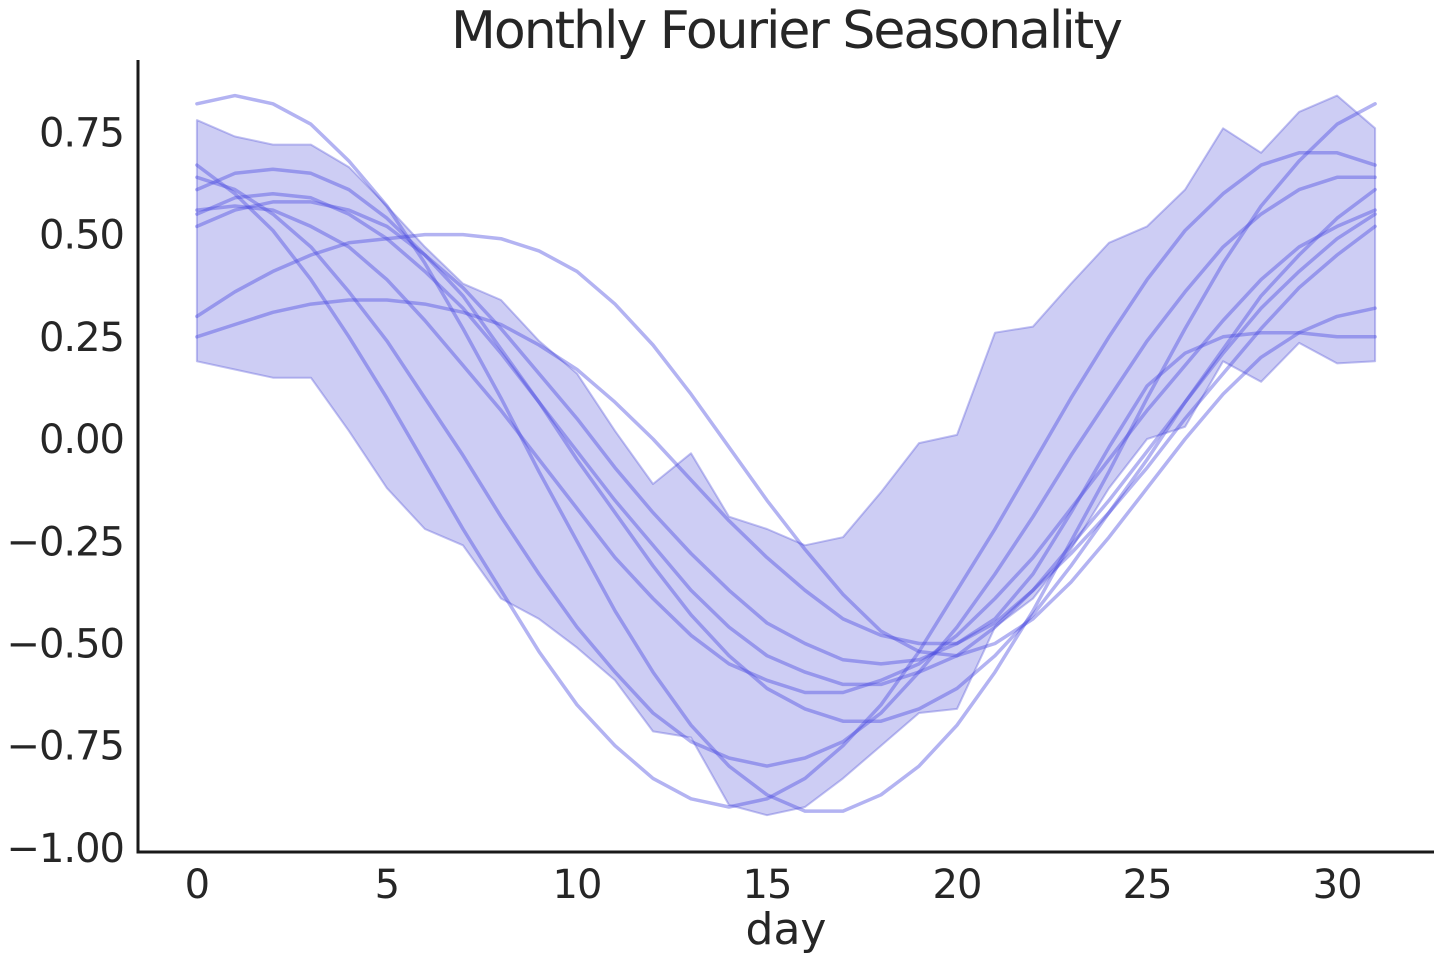 The image size is (1440, 960). What do you see at coordinates (65, 747) in the screenshot?
I see `y-tick-label: −0.75` at bounding box center [65, 747].